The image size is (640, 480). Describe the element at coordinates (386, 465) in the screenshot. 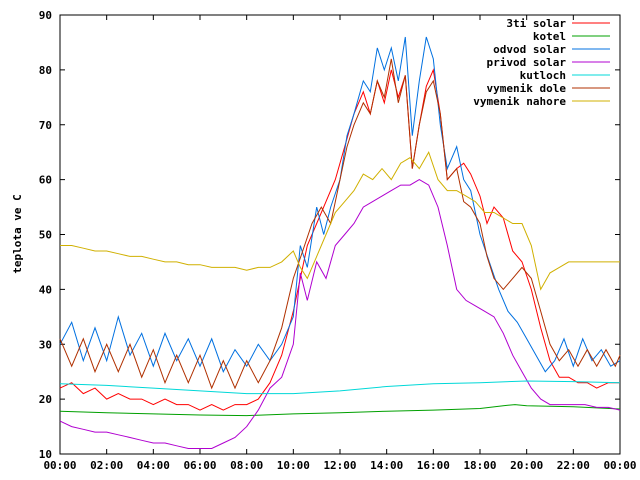

I see `x-tick-label: 14:00` at that location.